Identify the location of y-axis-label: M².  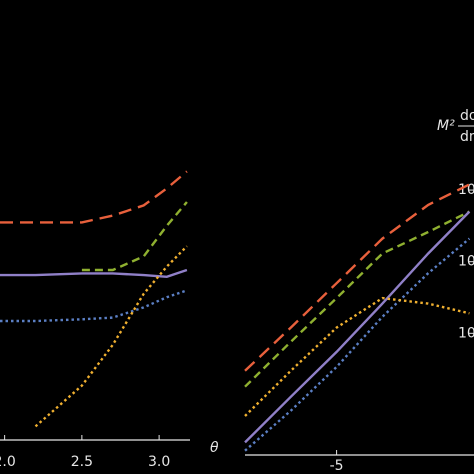
(446, 126).